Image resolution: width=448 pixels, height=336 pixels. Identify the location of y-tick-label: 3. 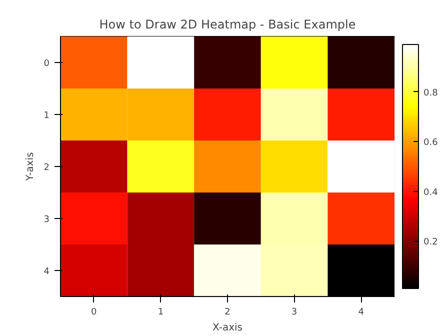
(47, 220).